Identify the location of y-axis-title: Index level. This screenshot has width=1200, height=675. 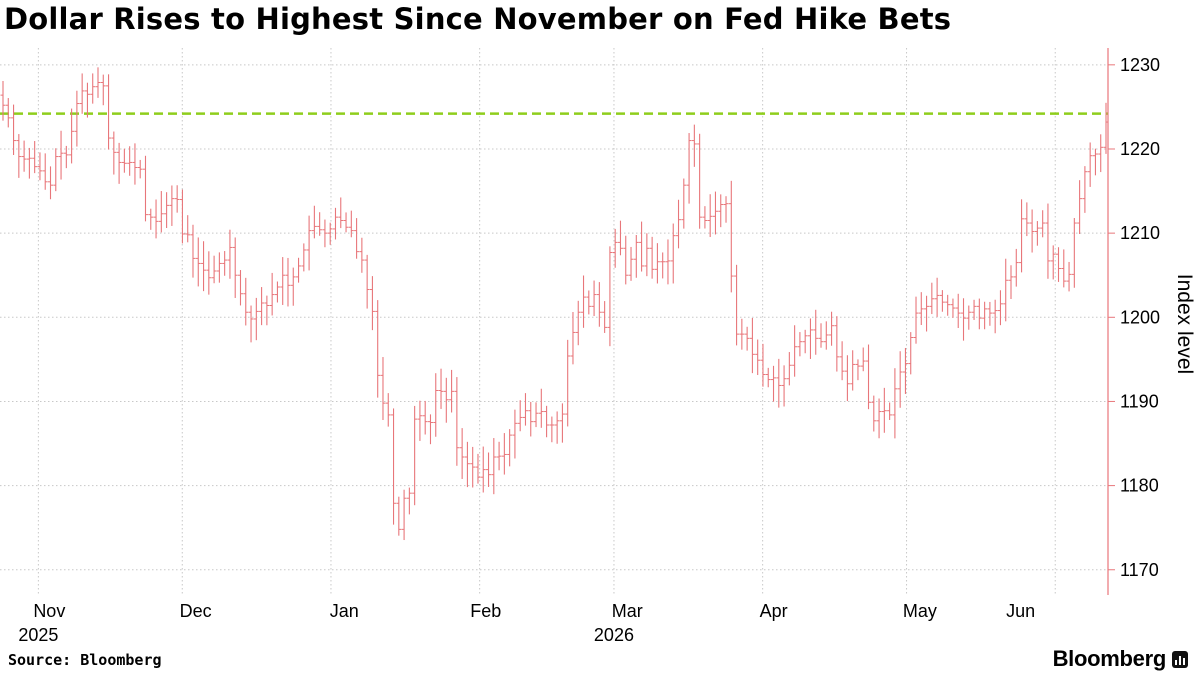
(1184, 324).